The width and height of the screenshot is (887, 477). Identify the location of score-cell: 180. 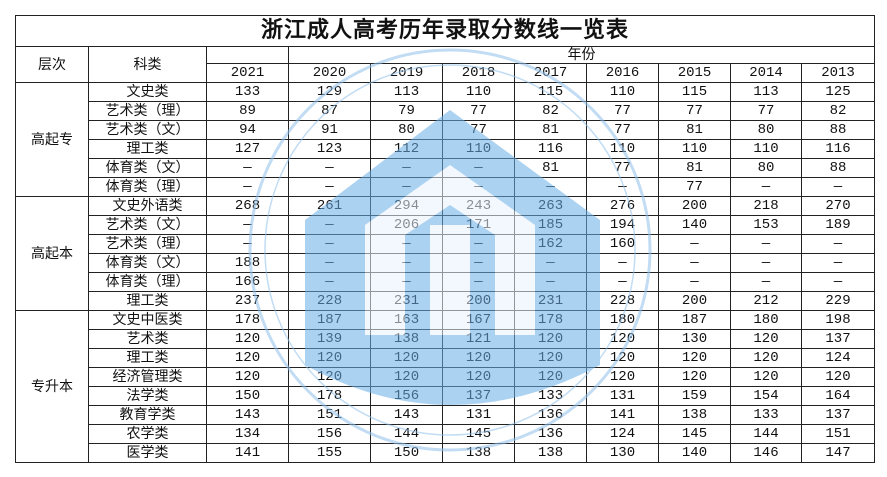
(766, 320).